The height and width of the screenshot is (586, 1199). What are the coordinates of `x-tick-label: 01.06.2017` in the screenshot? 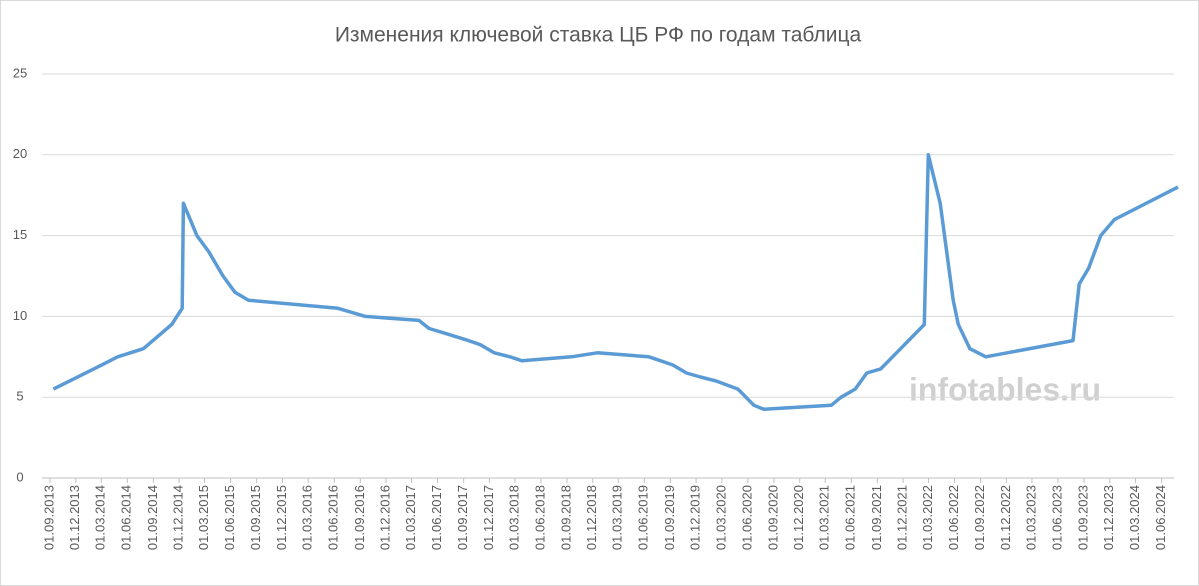 It's located at (436, 517).